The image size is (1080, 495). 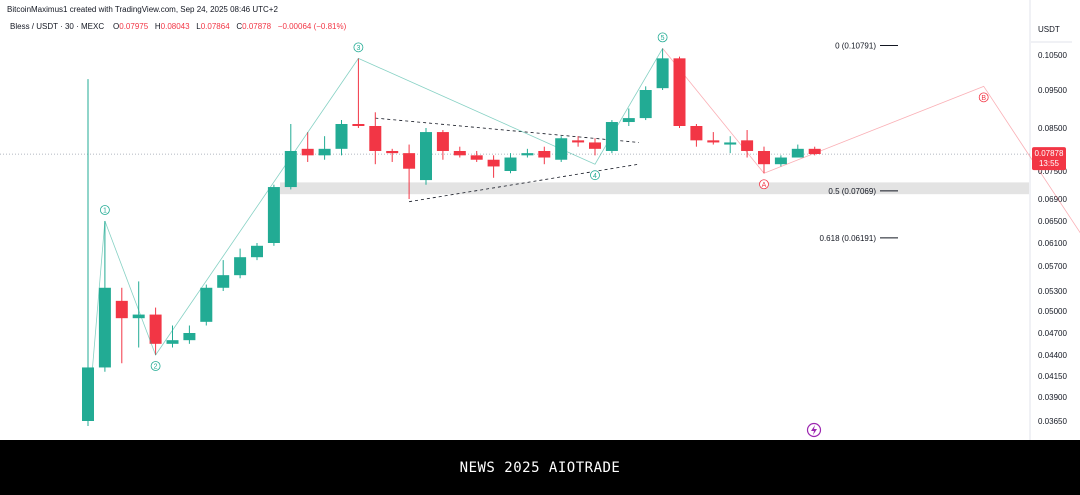 What do you see at coordinates (1052, 397) in the screenshot?
I see `price-tick-label: 0.03900` at bounding box center [1052, 397].